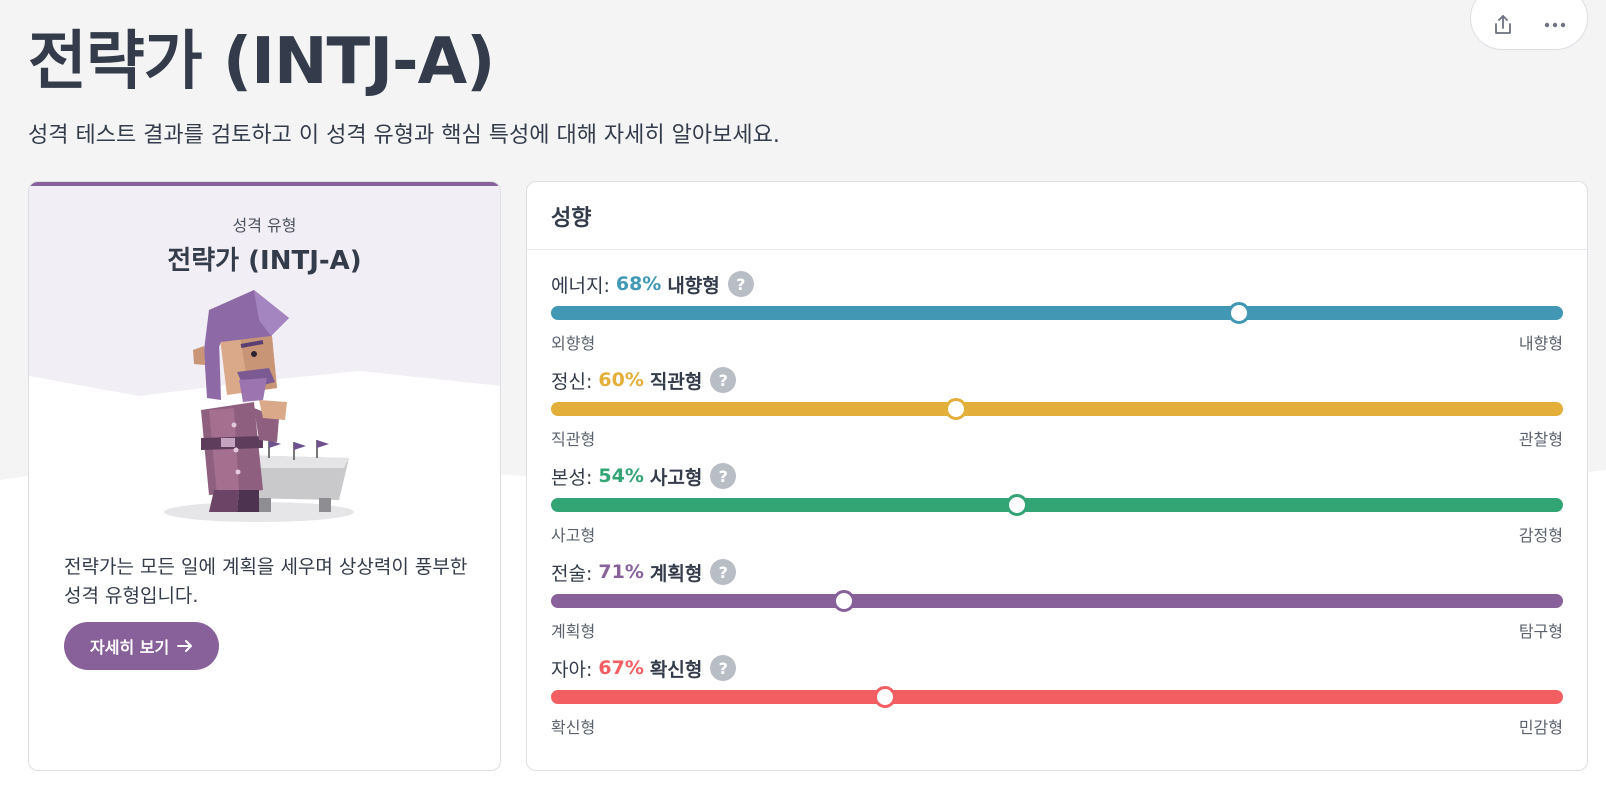  I want to click on trait-name: 본성:, so click(572, 477).